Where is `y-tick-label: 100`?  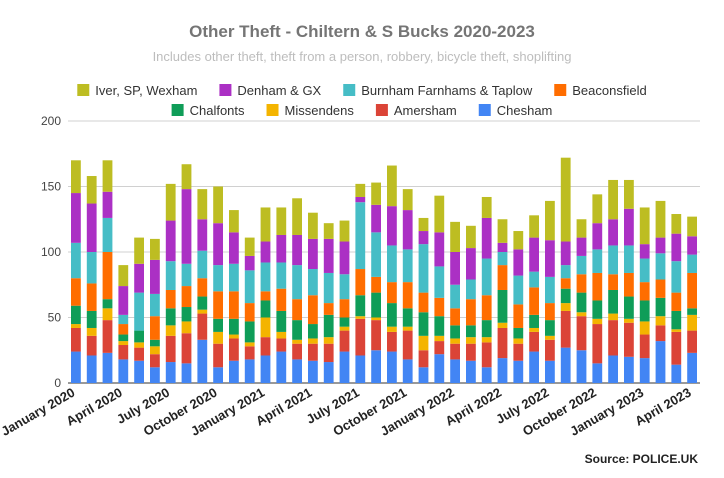 y-tick-label: 100 is located at coordinates (51, 252).